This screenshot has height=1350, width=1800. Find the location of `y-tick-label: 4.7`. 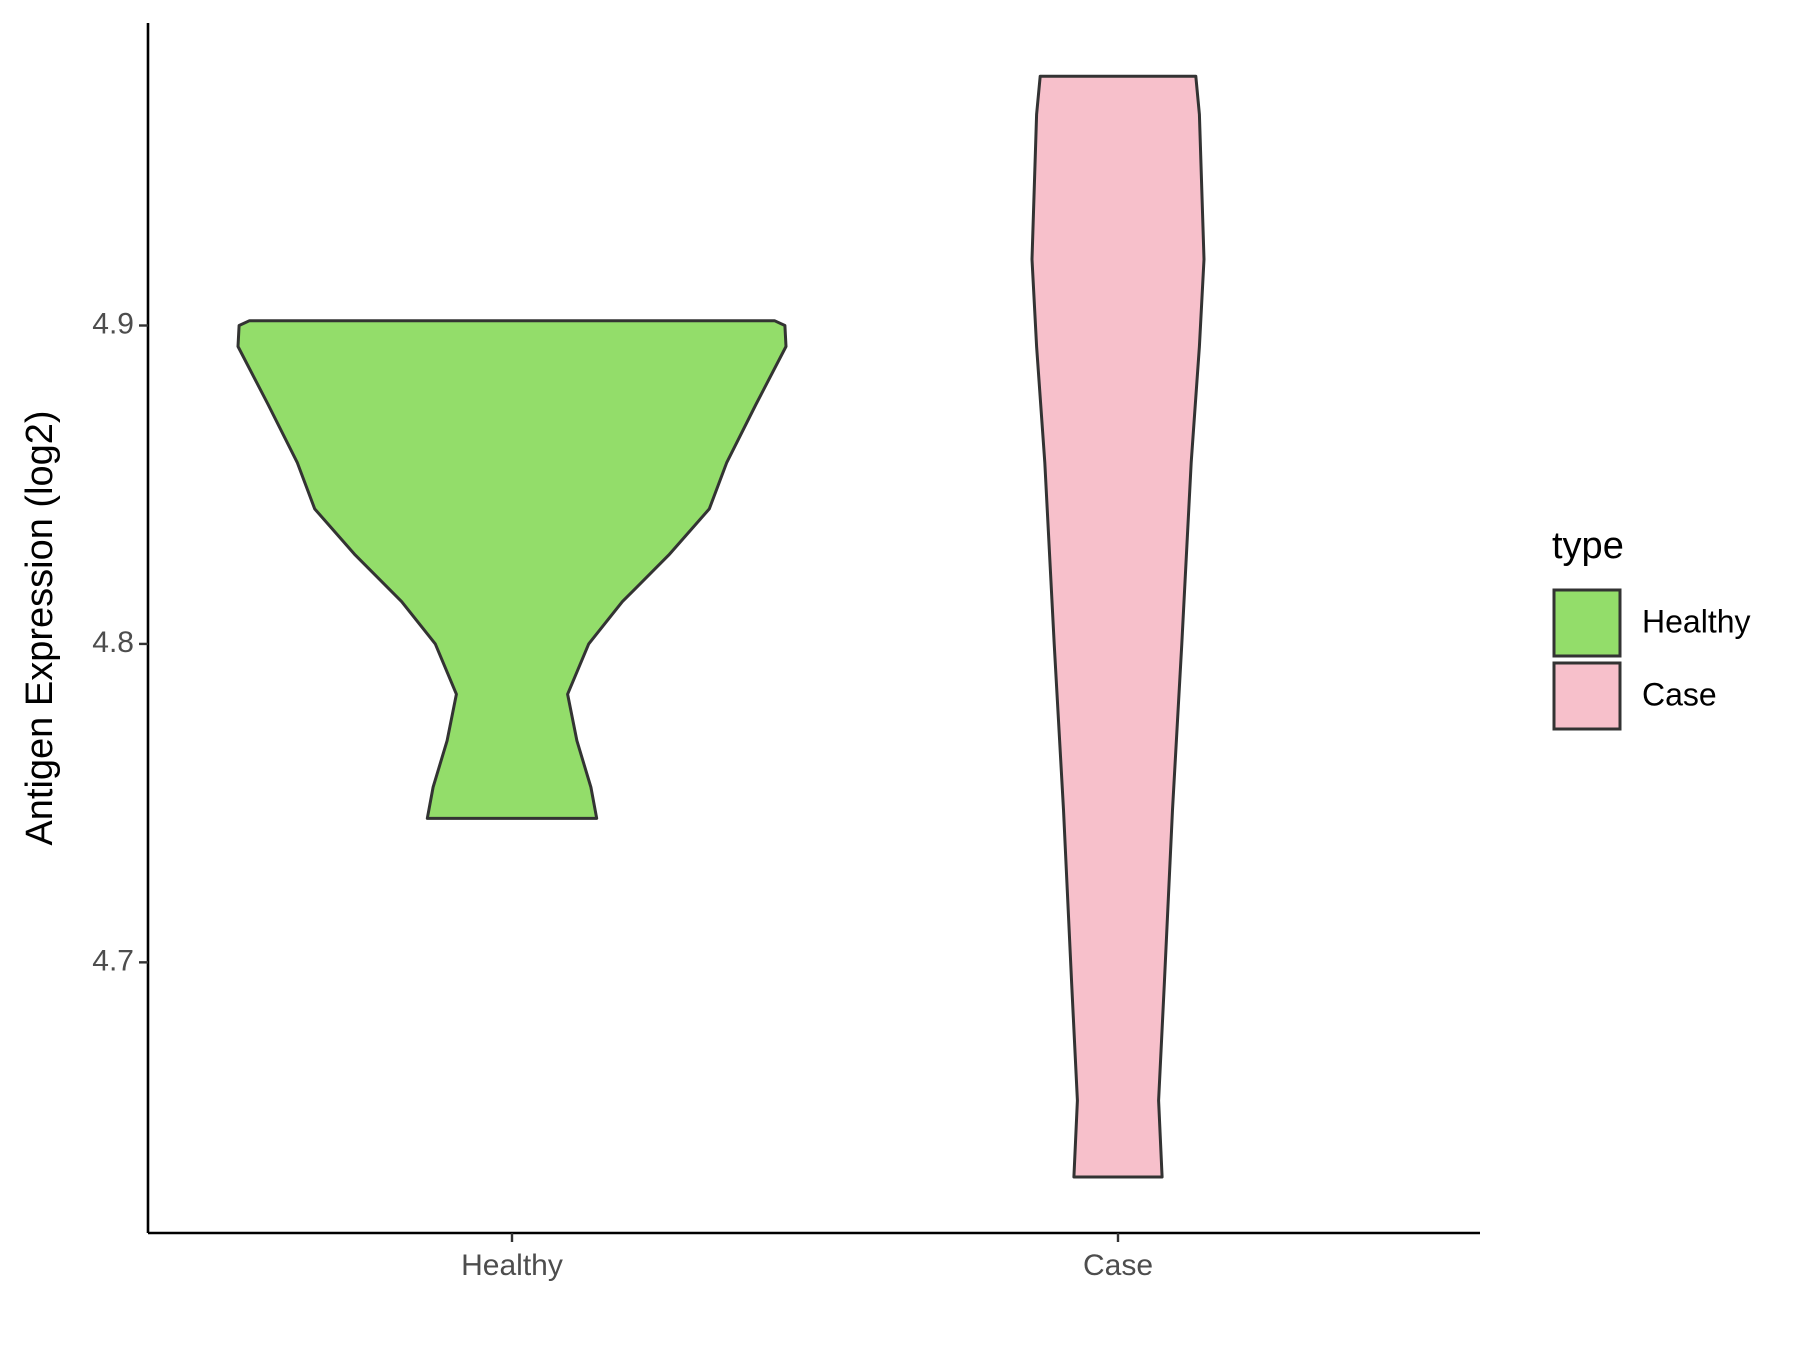

y-tick-label: 4.7 is located at coordinates (113, 960).